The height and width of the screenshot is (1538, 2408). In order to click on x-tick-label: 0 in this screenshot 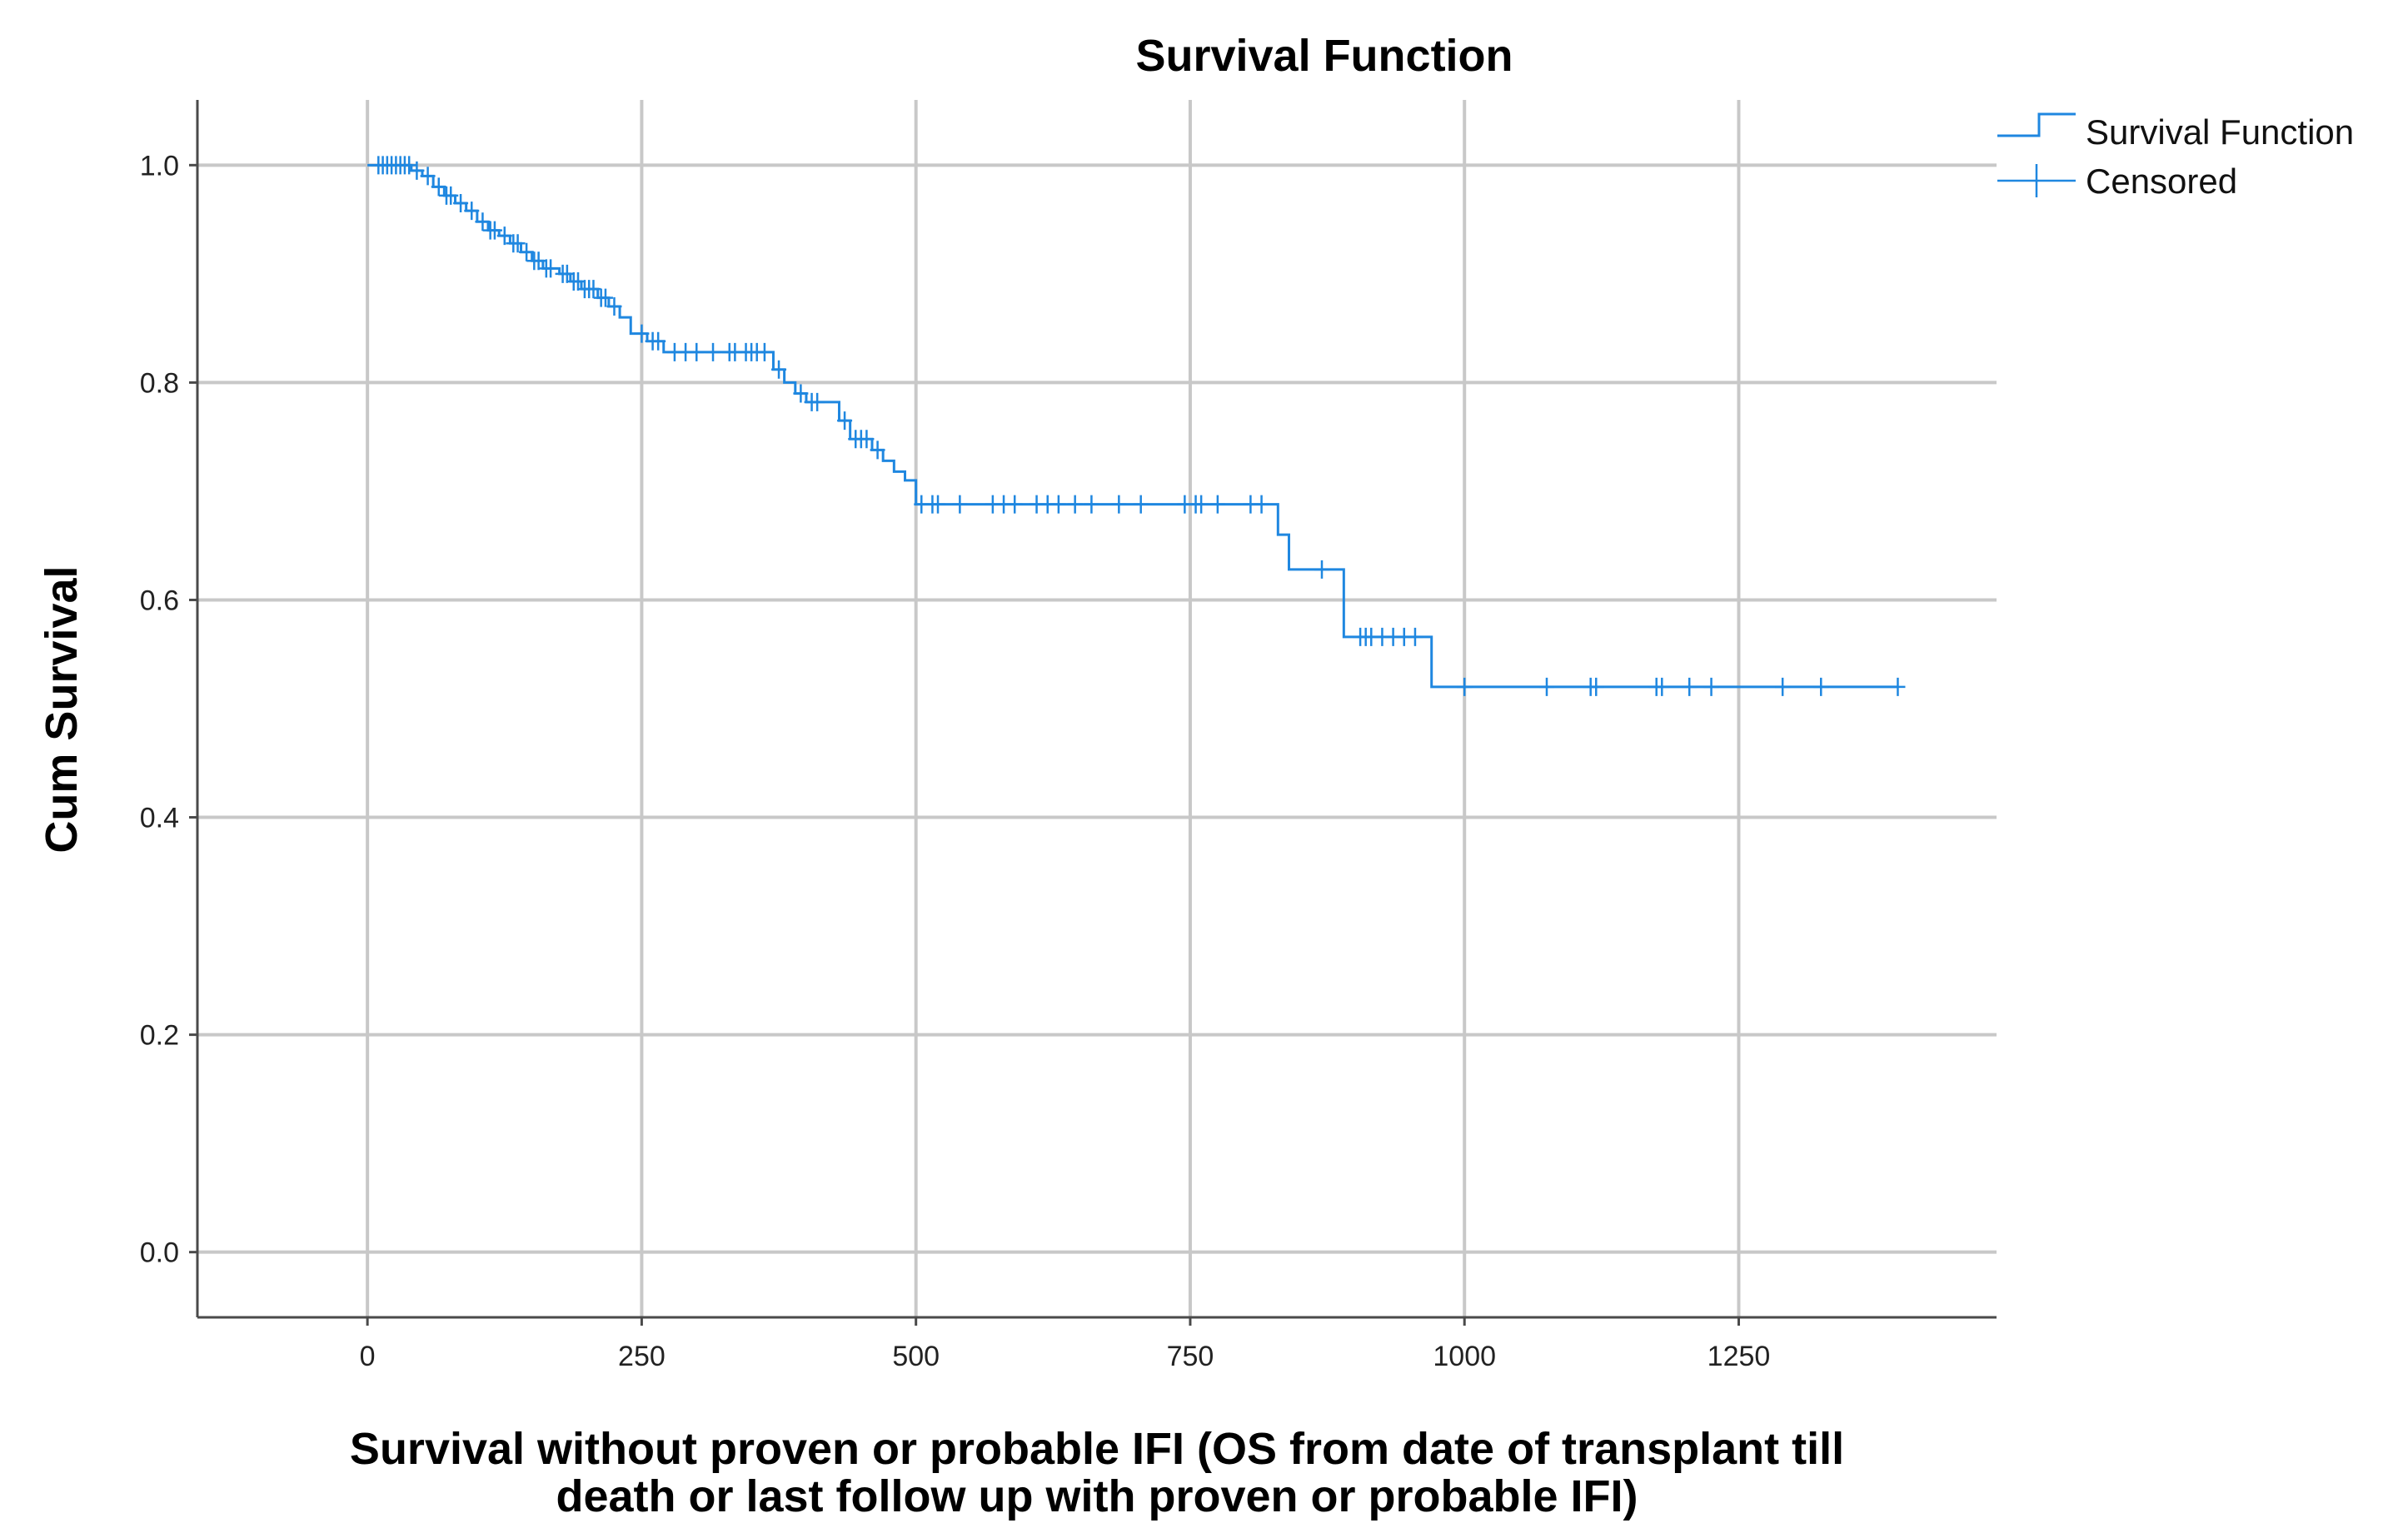, I will do `click(368, 1356)`.